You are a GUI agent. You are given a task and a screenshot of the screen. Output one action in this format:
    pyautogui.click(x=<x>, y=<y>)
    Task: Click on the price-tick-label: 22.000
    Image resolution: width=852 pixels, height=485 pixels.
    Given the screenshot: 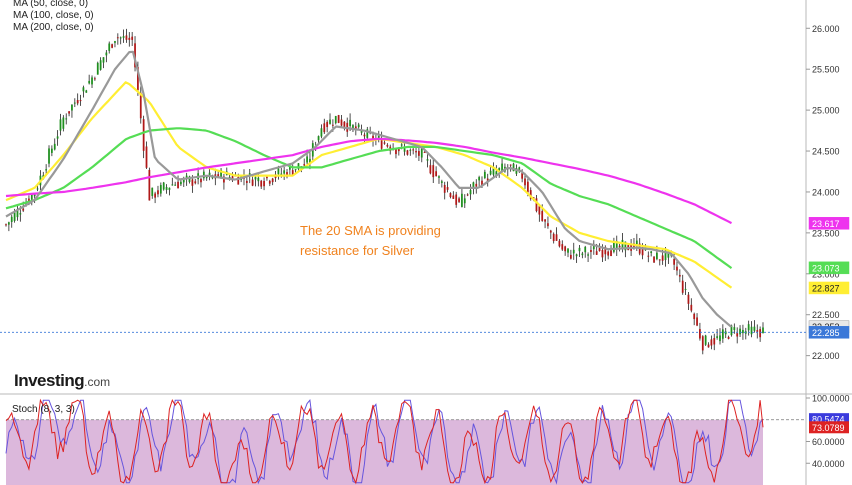 What is the action you would take?
    pyautogui.click(x=826, y=356)
    